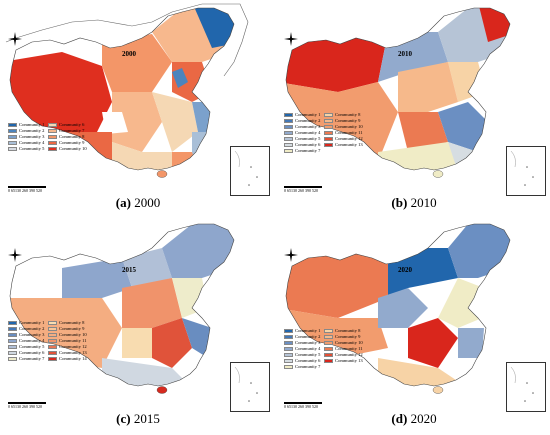  What do you see at coordinates (129, 270) in the screenshot?
I see `map-year-label: 2015` at bounding box center [129, 270].